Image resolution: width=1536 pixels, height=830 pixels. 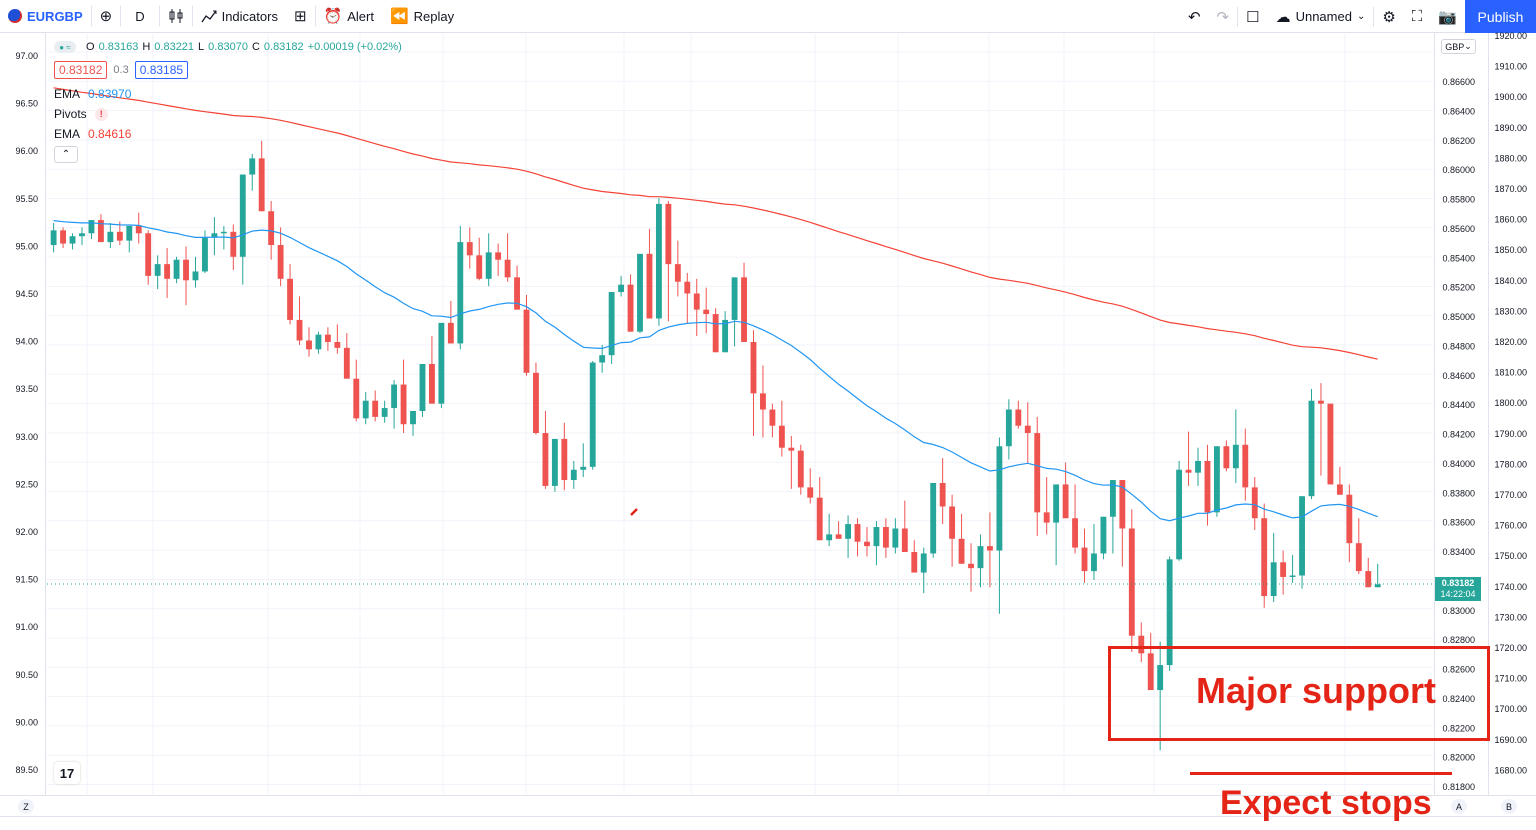 I want to click on far-right-axis-tick-label: 1730.00, so click(x=1510, y=617).